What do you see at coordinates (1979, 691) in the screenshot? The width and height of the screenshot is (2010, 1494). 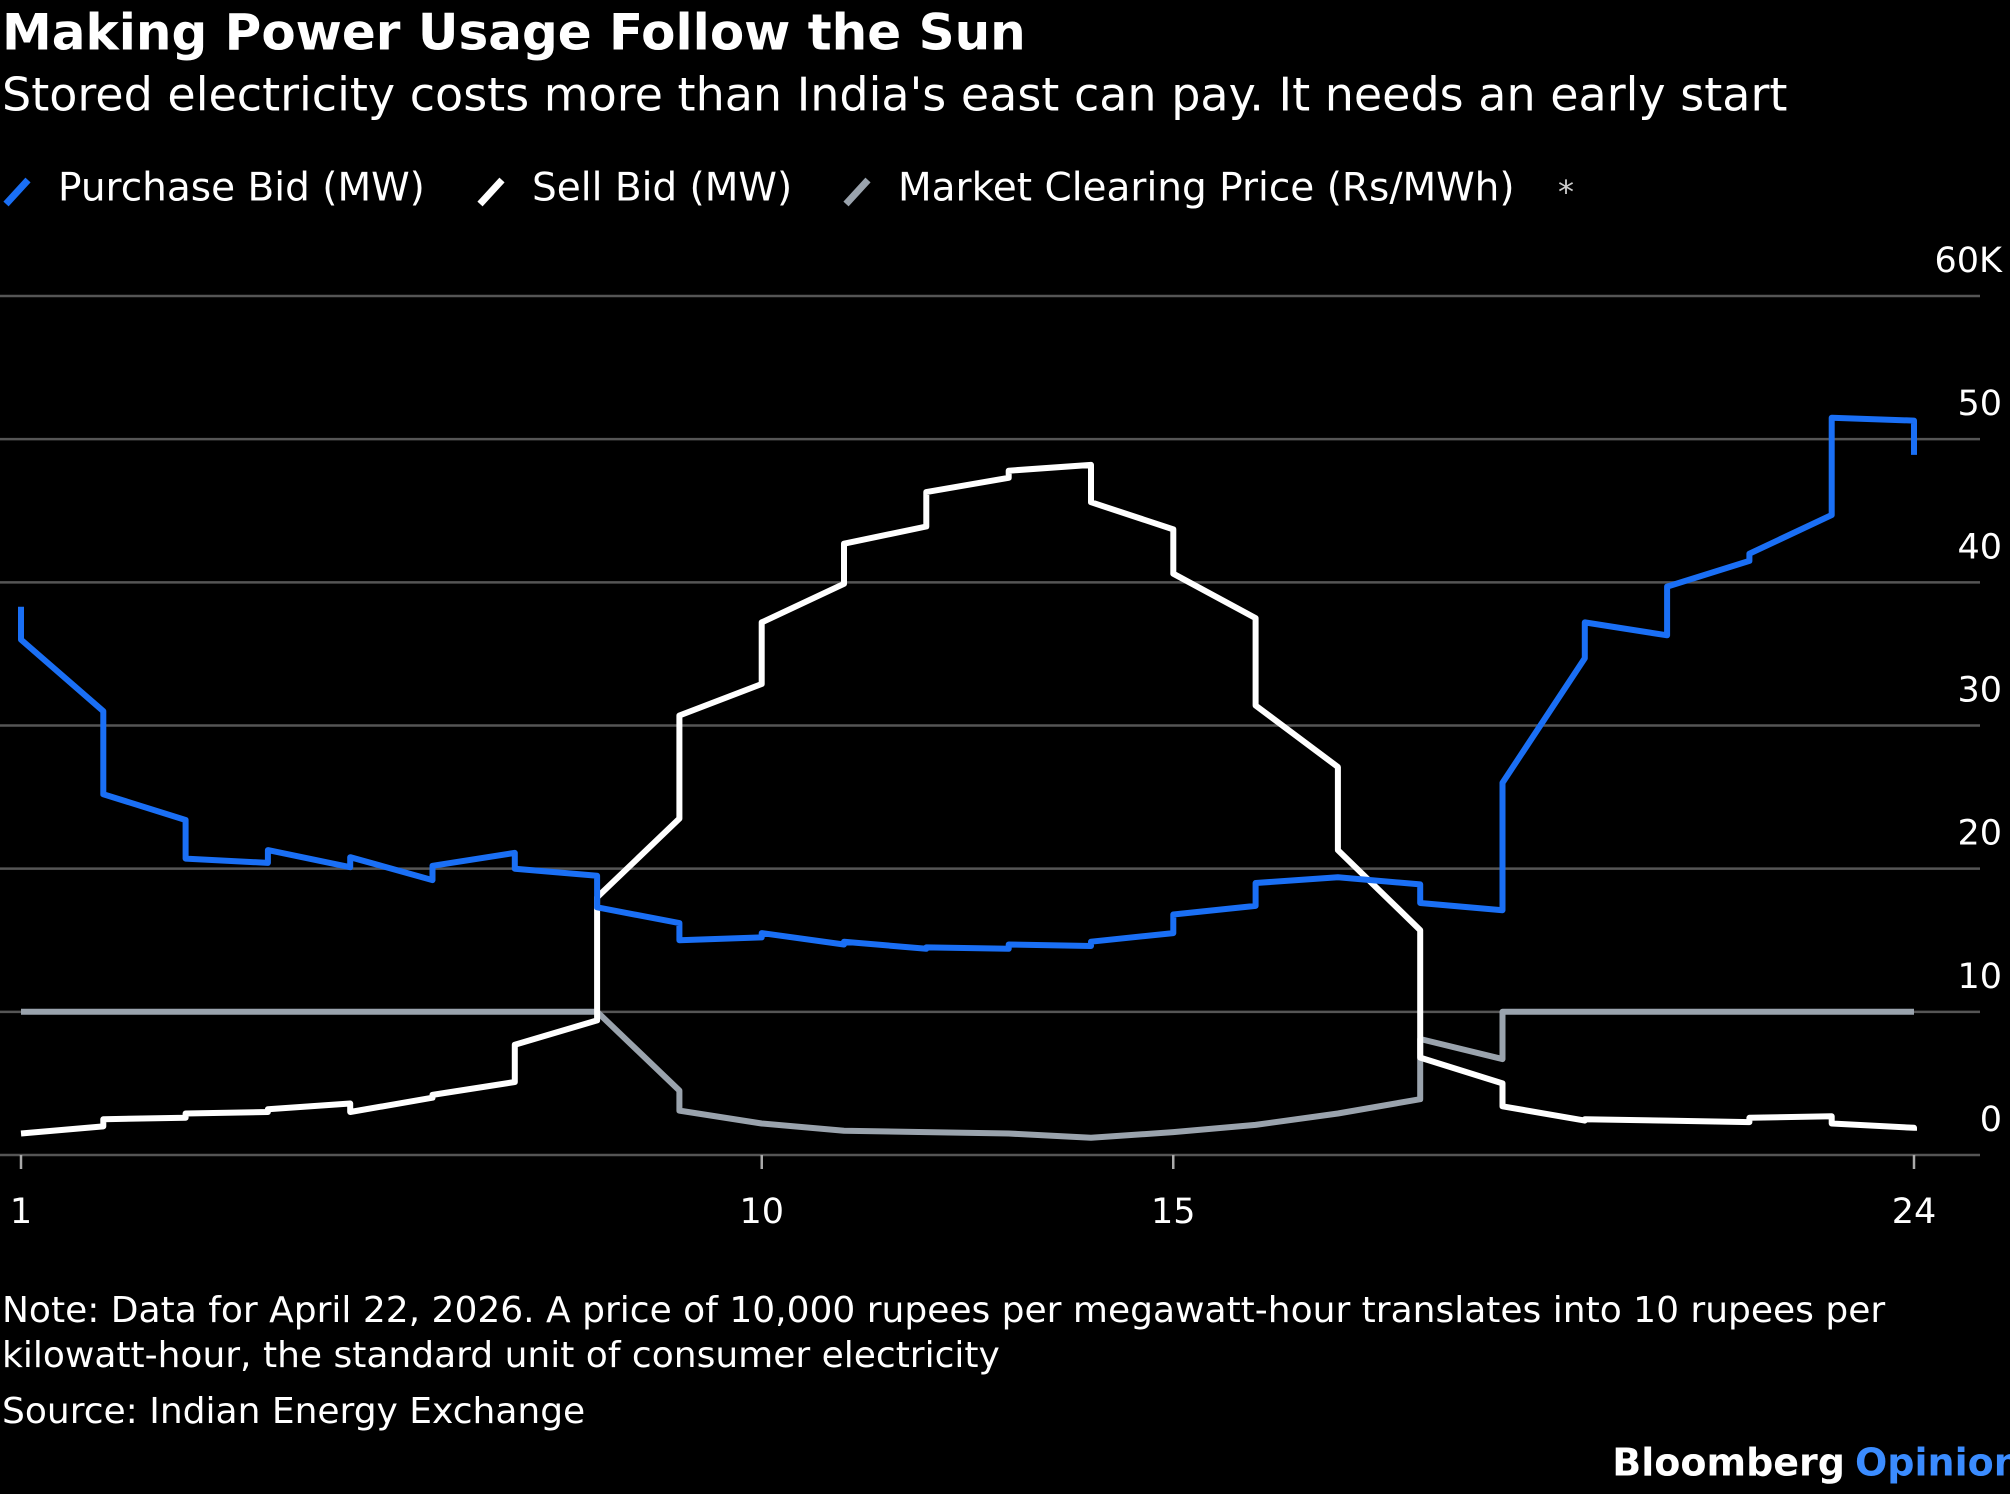 I see `y-tick-label: 30` at bounding box center [1979, 691].